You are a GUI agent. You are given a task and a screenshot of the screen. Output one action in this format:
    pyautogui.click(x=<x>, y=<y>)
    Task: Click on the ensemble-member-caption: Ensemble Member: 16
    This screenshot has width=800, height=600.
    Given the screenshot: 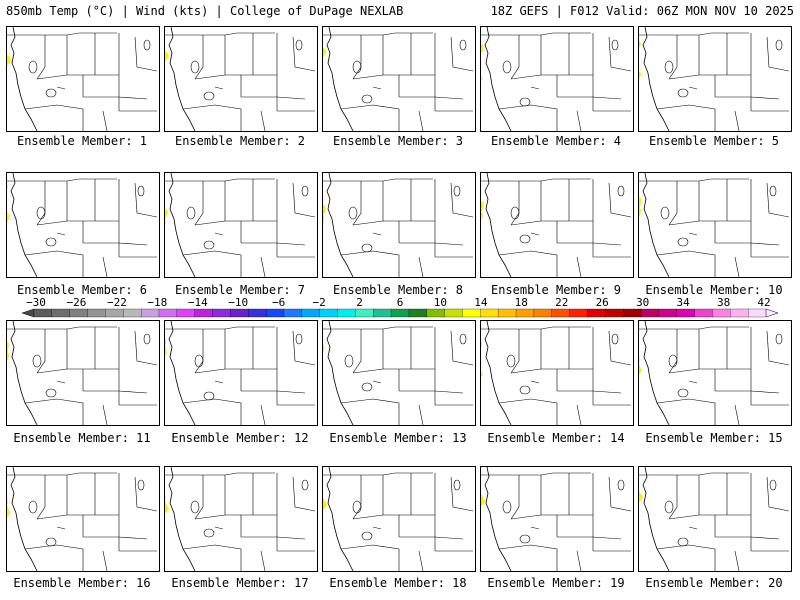 What is the action you would take?
    pyautogui.click(x=82, y=583)
    